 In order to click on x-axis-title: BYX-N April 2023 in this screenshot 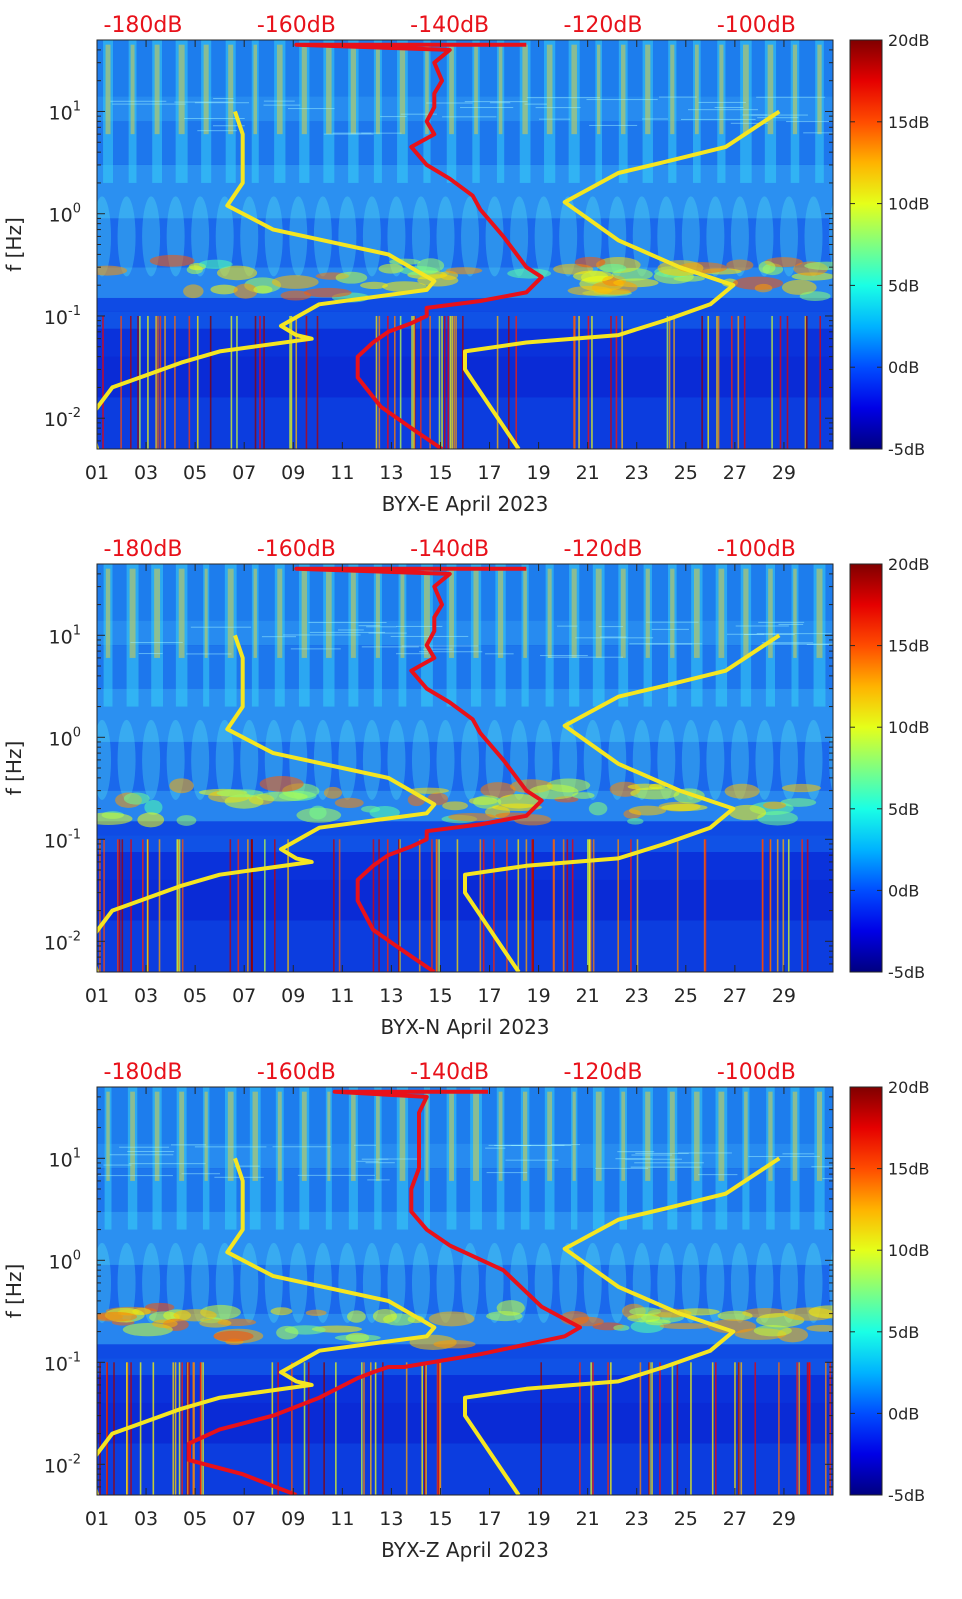, I will do `click(464, 1027)`.